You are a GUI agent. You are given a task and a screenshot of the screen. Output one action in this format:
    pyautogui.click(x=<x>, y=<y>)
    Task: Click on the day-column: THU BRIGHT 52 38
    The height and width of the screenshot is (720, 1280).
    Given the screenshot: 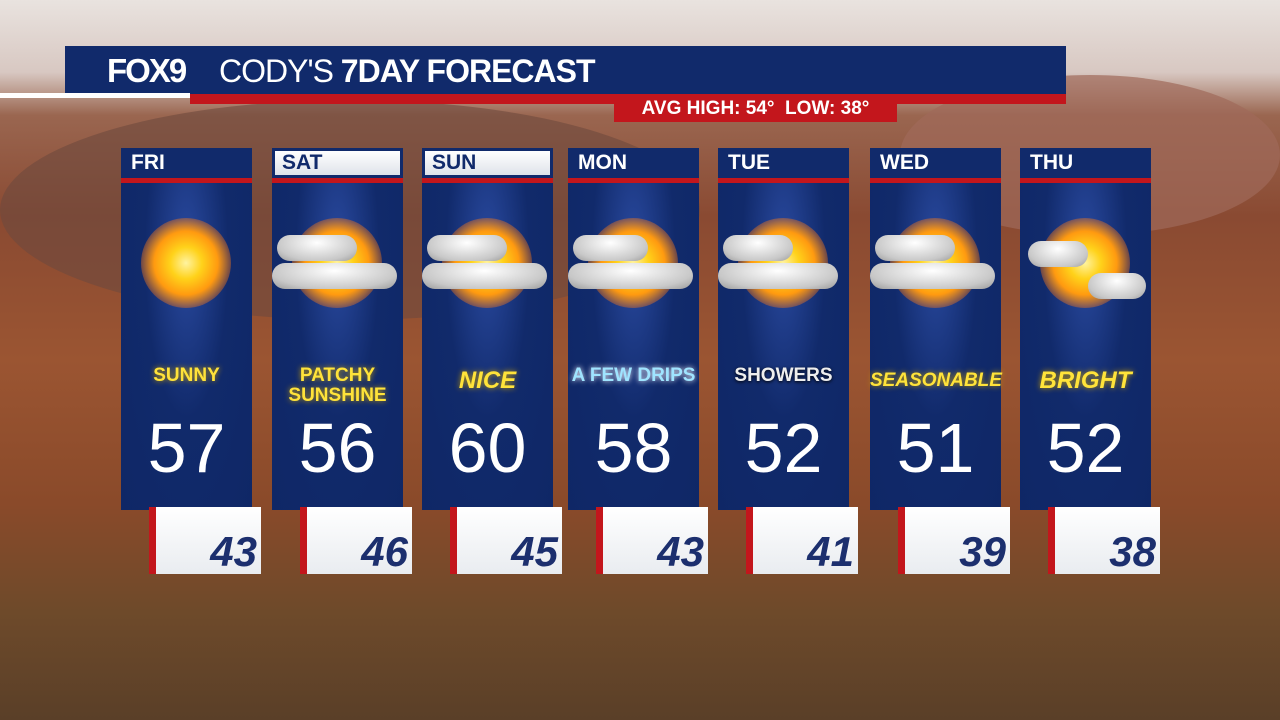 What is the action you would take?
    pyautogui.click(x=1090, y=361)
    